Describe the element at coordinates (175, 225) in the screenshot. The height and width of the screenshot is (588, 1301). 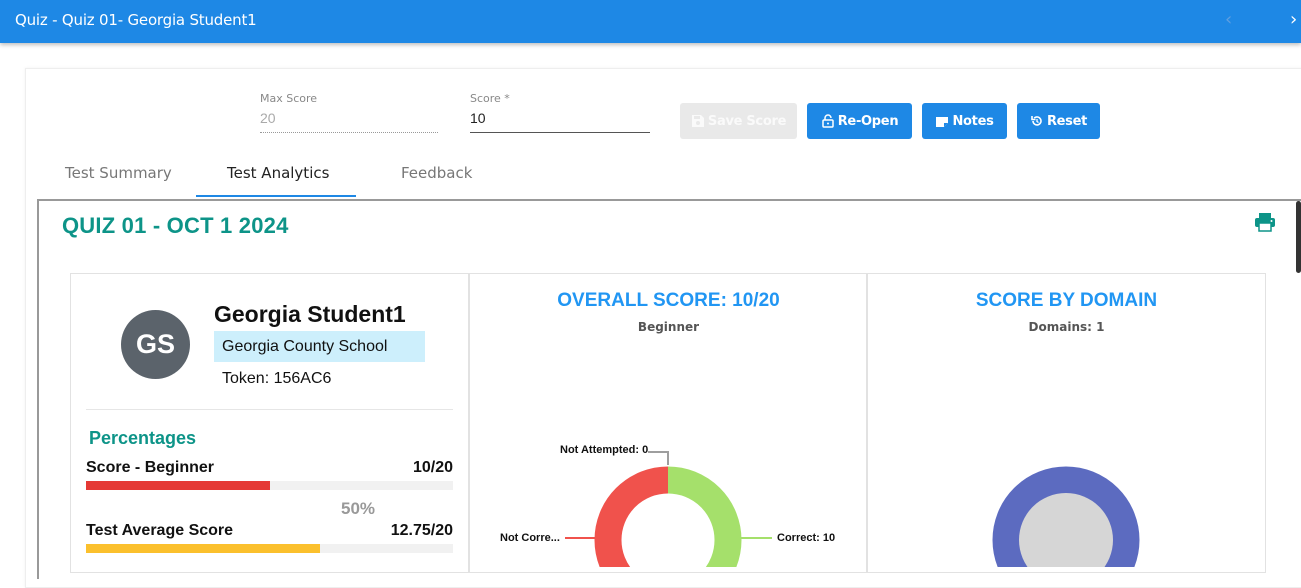
I see `quiz-title: QUIZ 01 - OCT 1 2024` at that location.